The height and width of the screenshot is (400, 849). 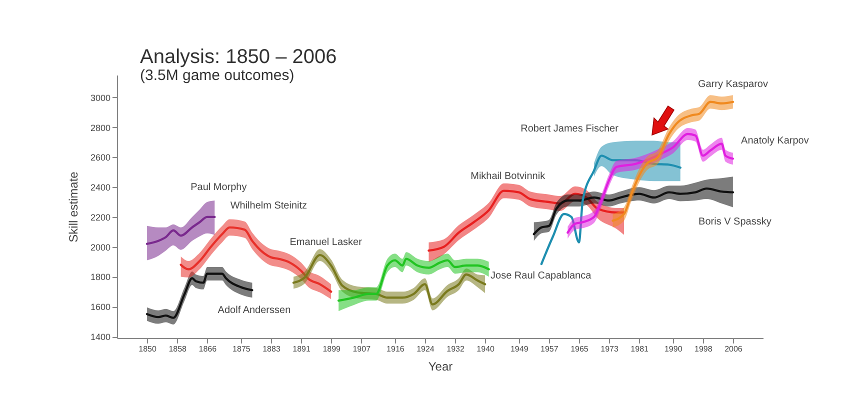 What do you see at coordinates (301, 349) in the screenshot?
I see `x-tick-label: 1891` at bounding box center [301, 349].